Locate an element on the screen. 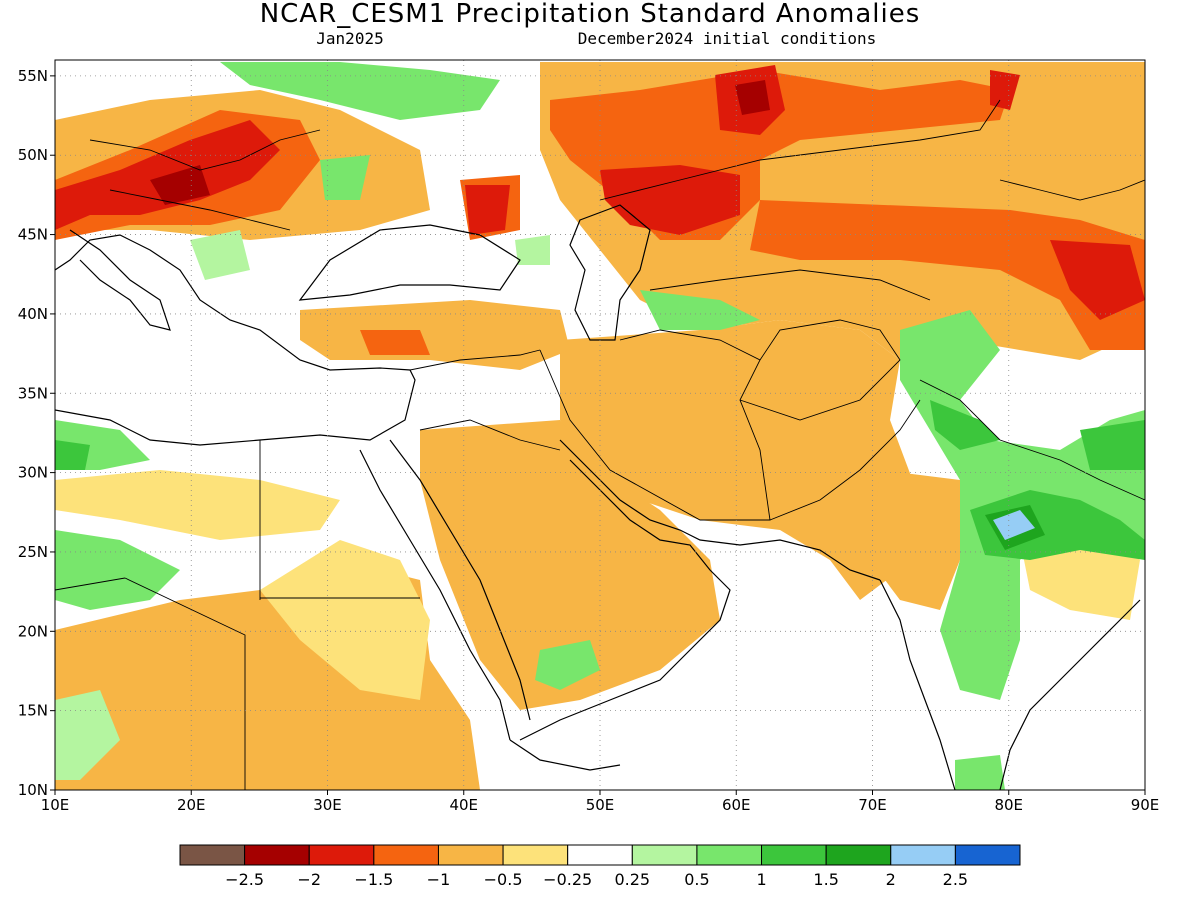 The image size is (1200, 900). x-tick-label: 60E is located at coordinates (736, 805).